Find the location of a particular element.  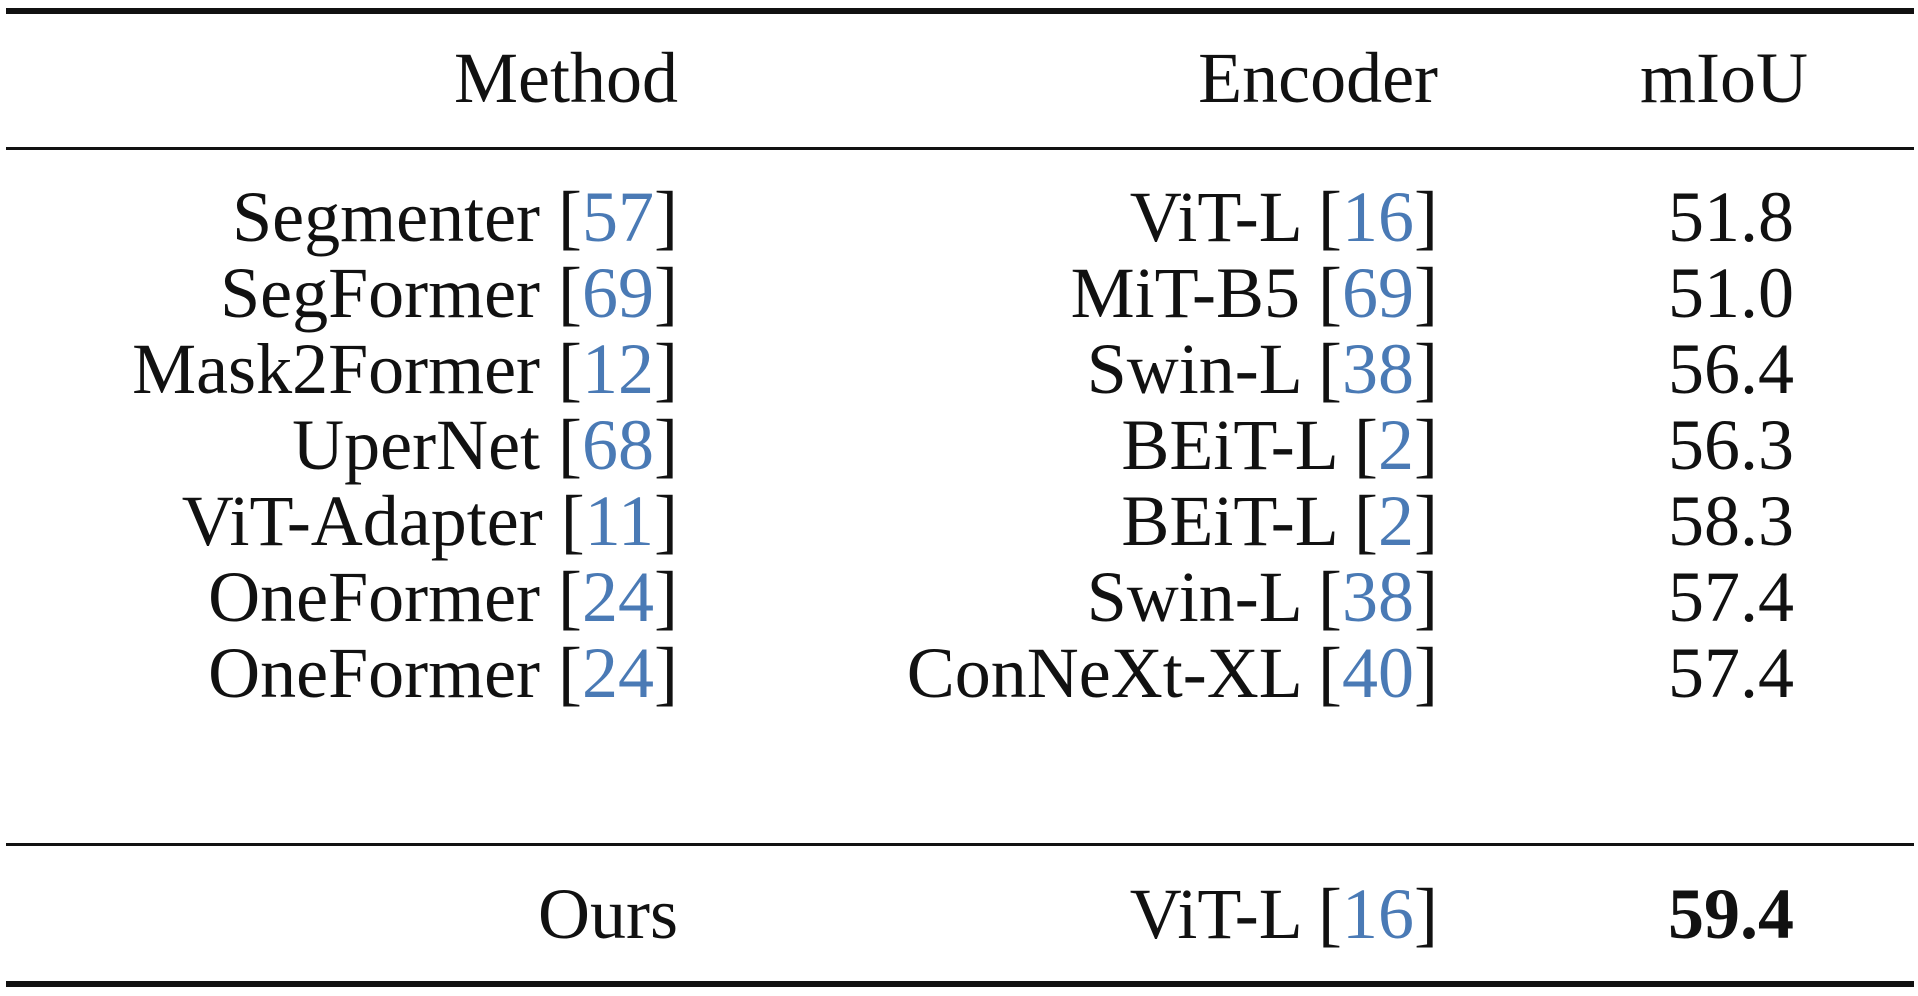

table-row-miou: 56.4 is located at coordinates (1731, 369).